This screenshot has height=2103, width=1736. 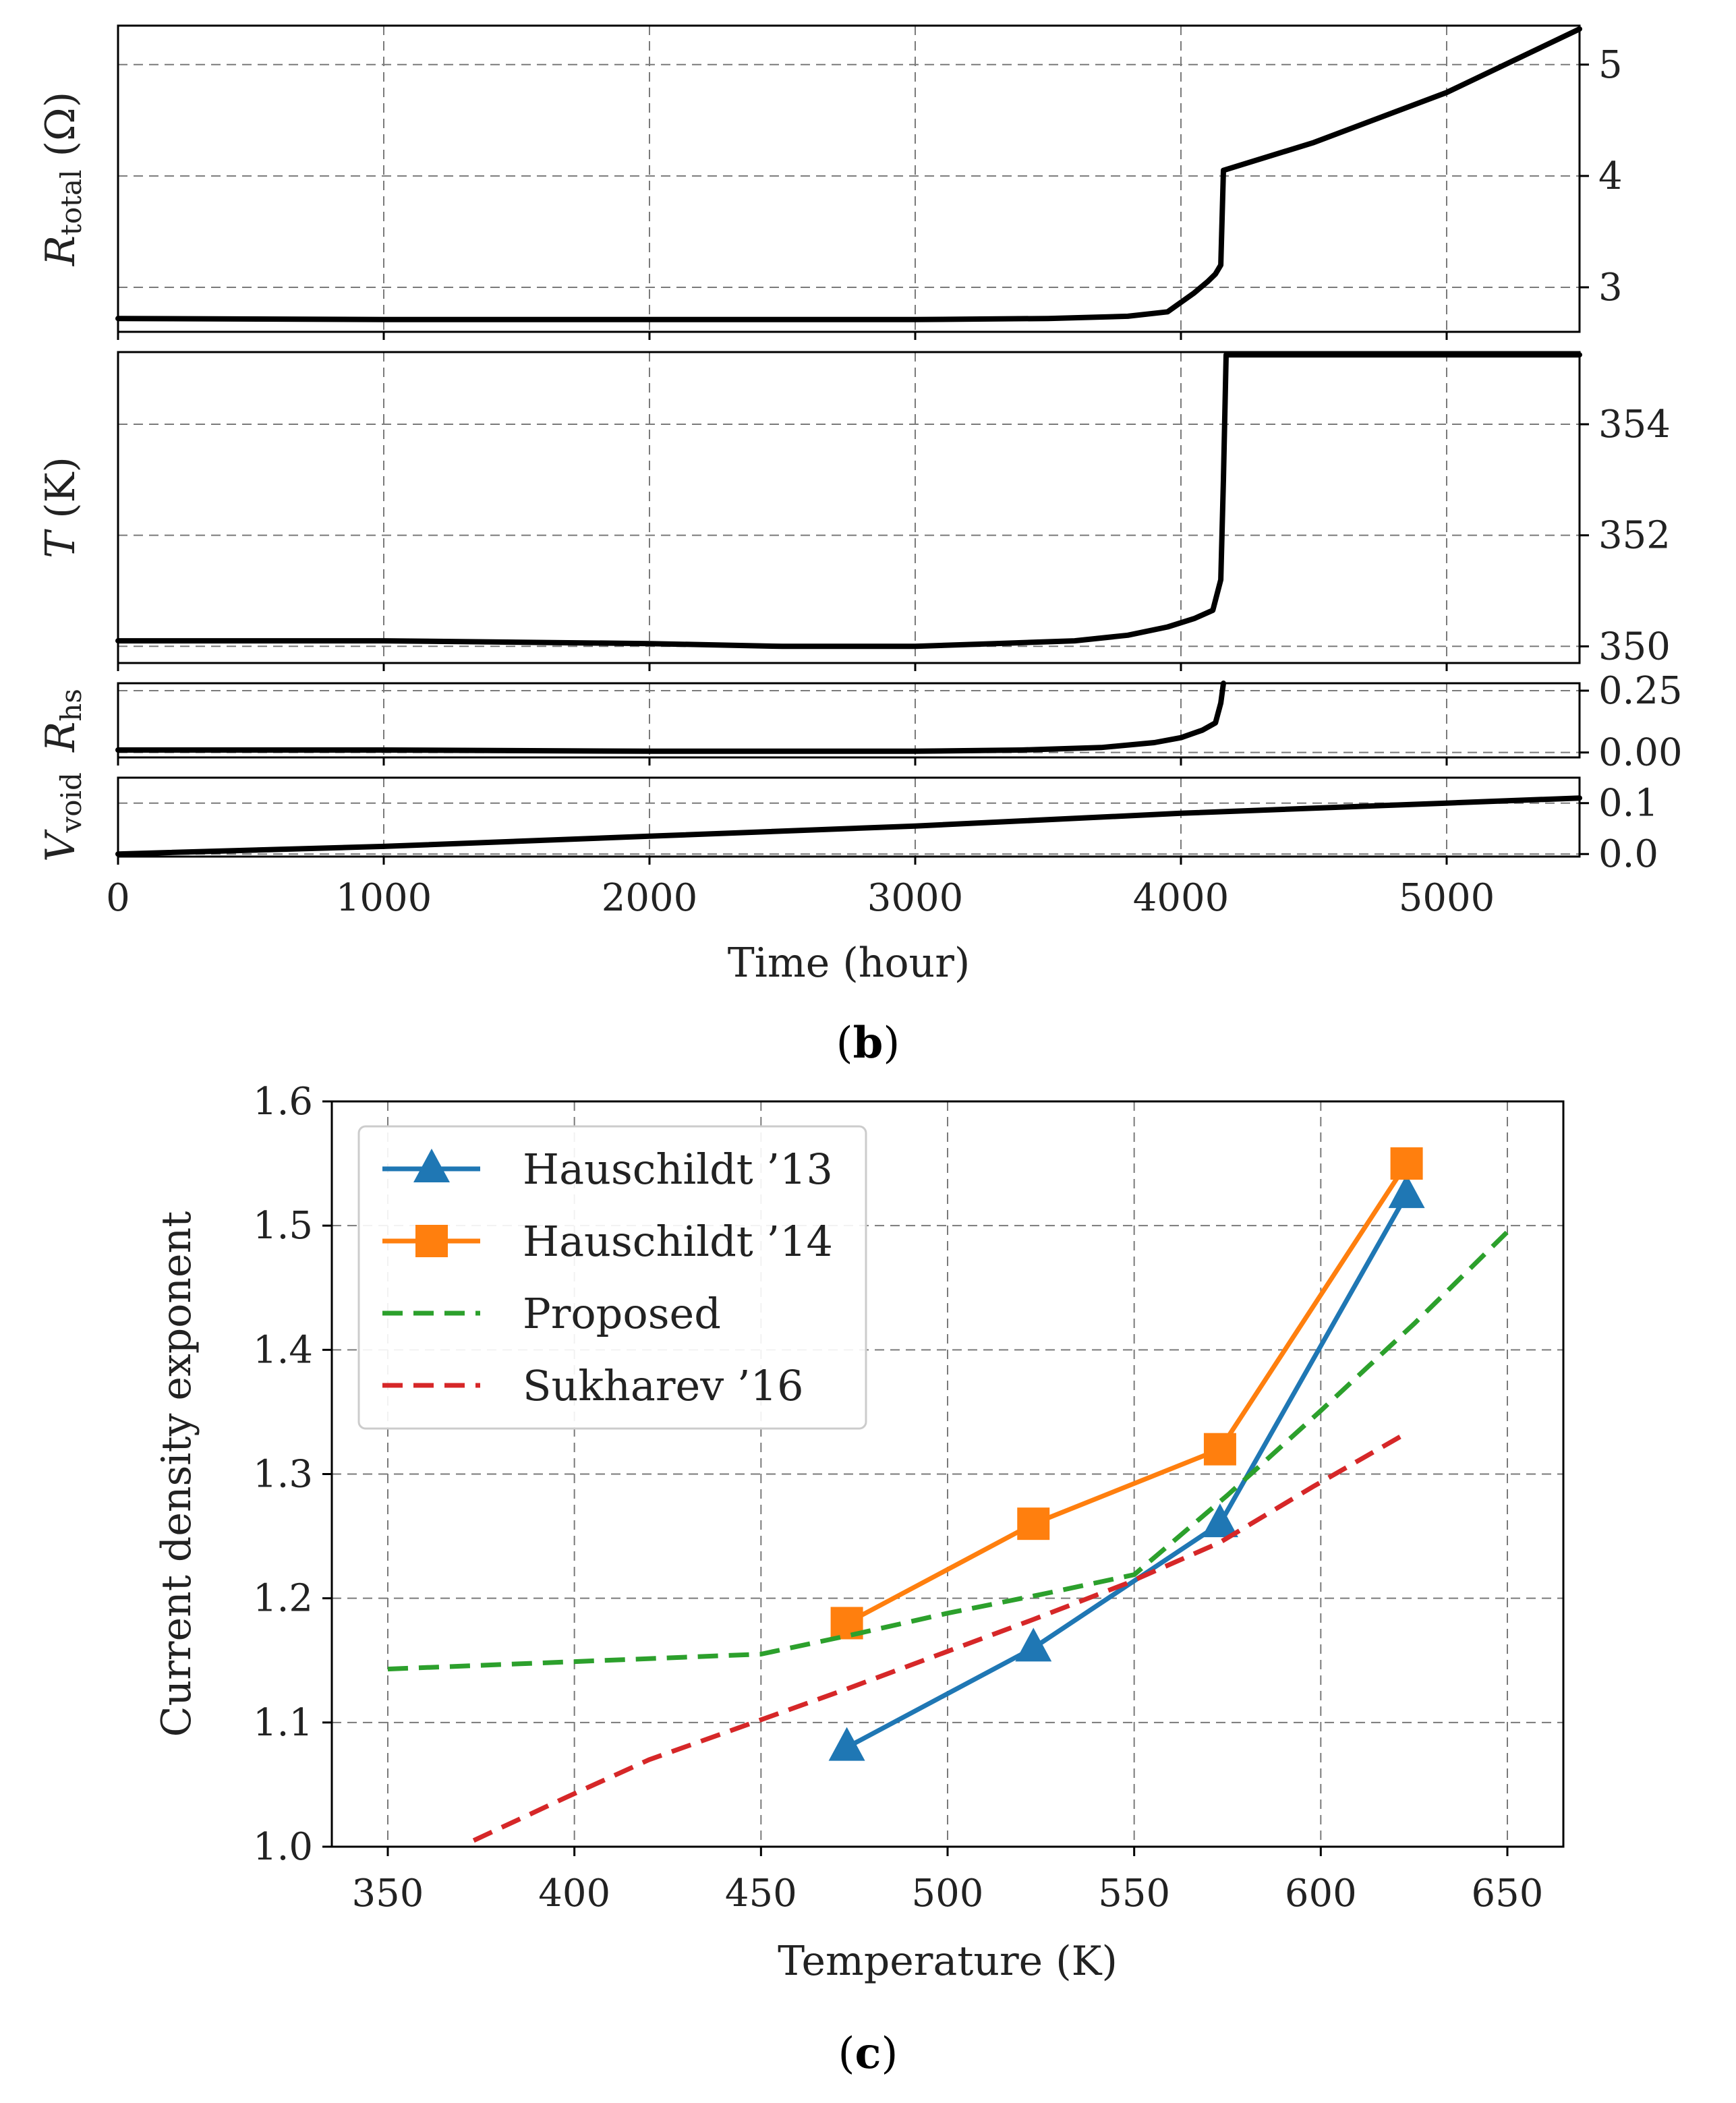 I want to click on legend-box, so click(x=612, y=1277).